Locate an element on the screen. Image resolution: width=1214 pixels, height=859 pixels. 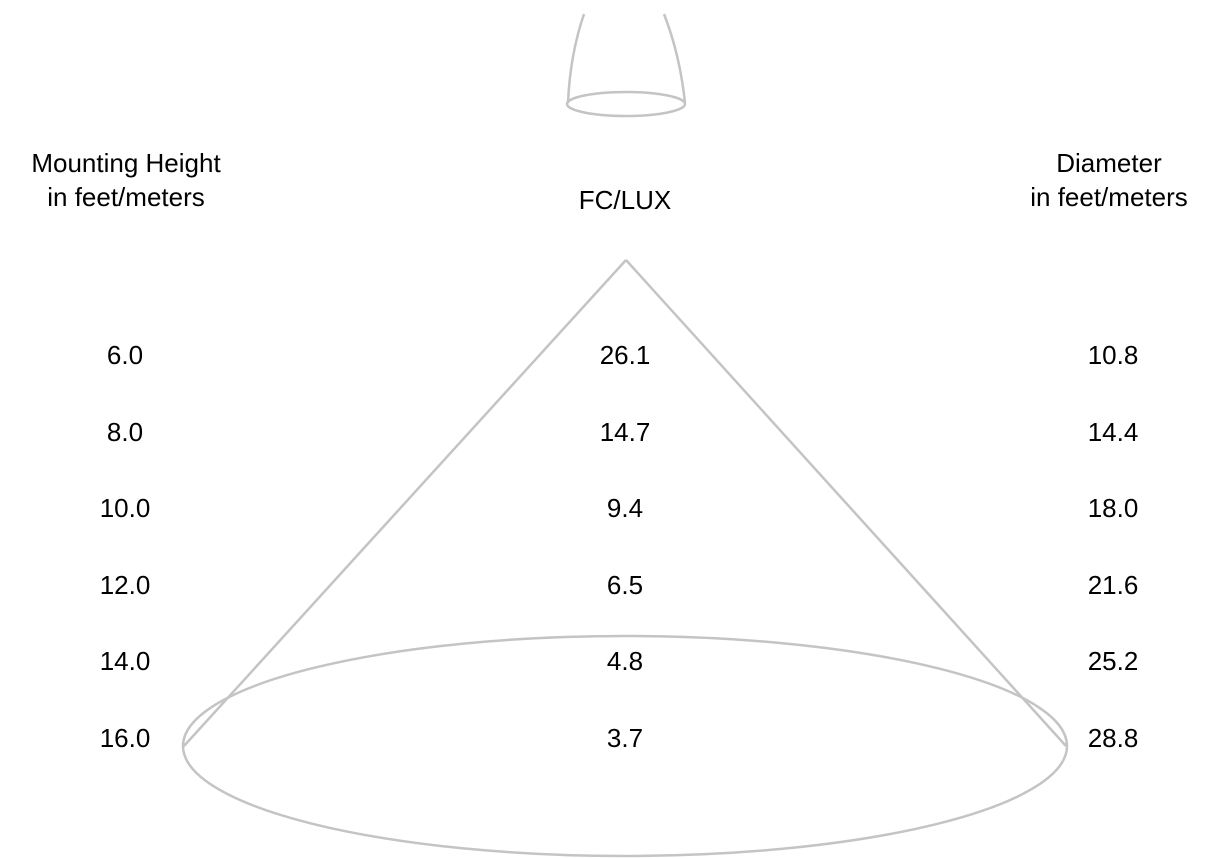
fc-lux-value: 4.8 is located at coordinates (625, 661).